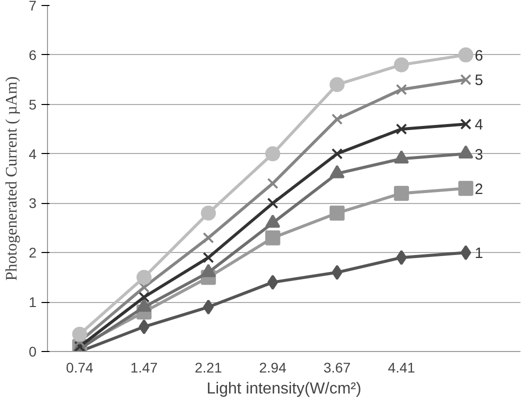 The height and width of the screenshot is (403, 529). I want to click on y-tick-label: 3, so click(32, 203).